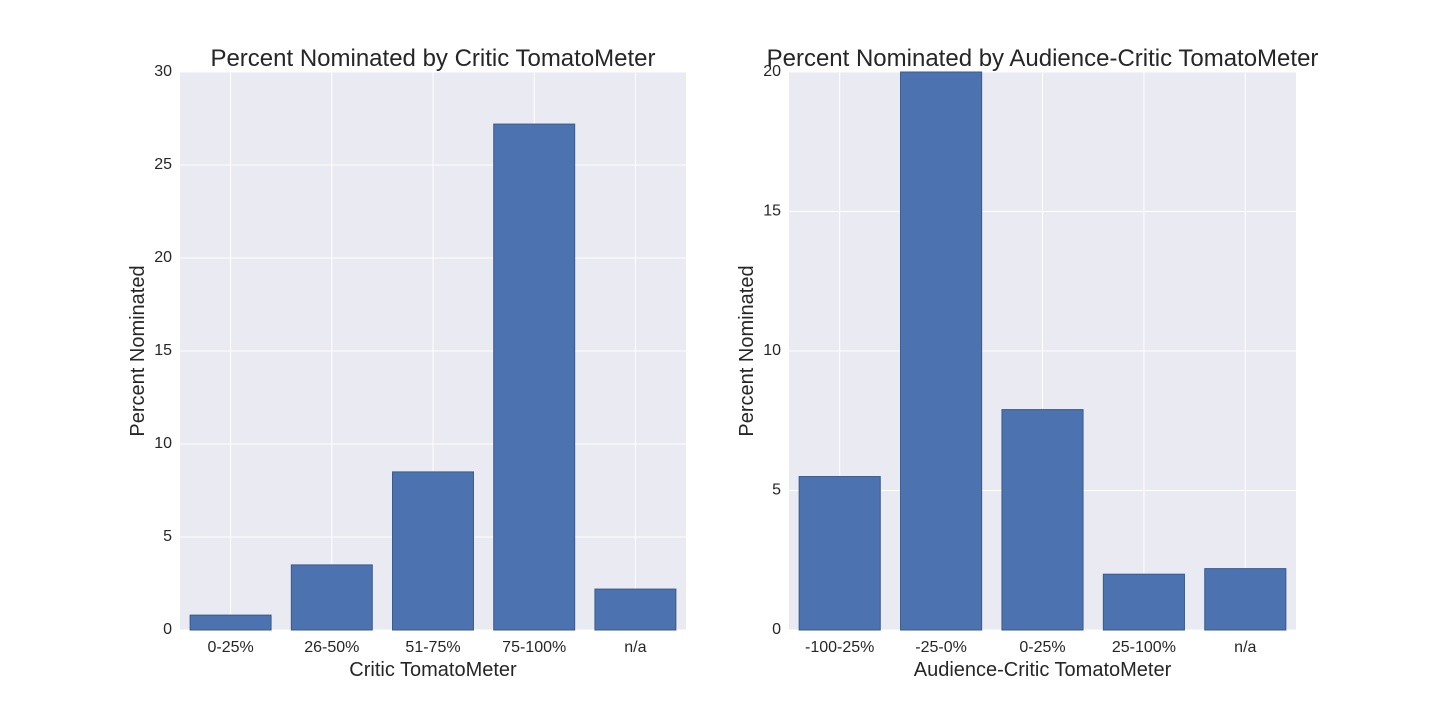 This screenshot has width=1440, height=725. Describe the element at coordinates (163, 164) in the screenshot. I see `y-tick-label: 25` at that location.